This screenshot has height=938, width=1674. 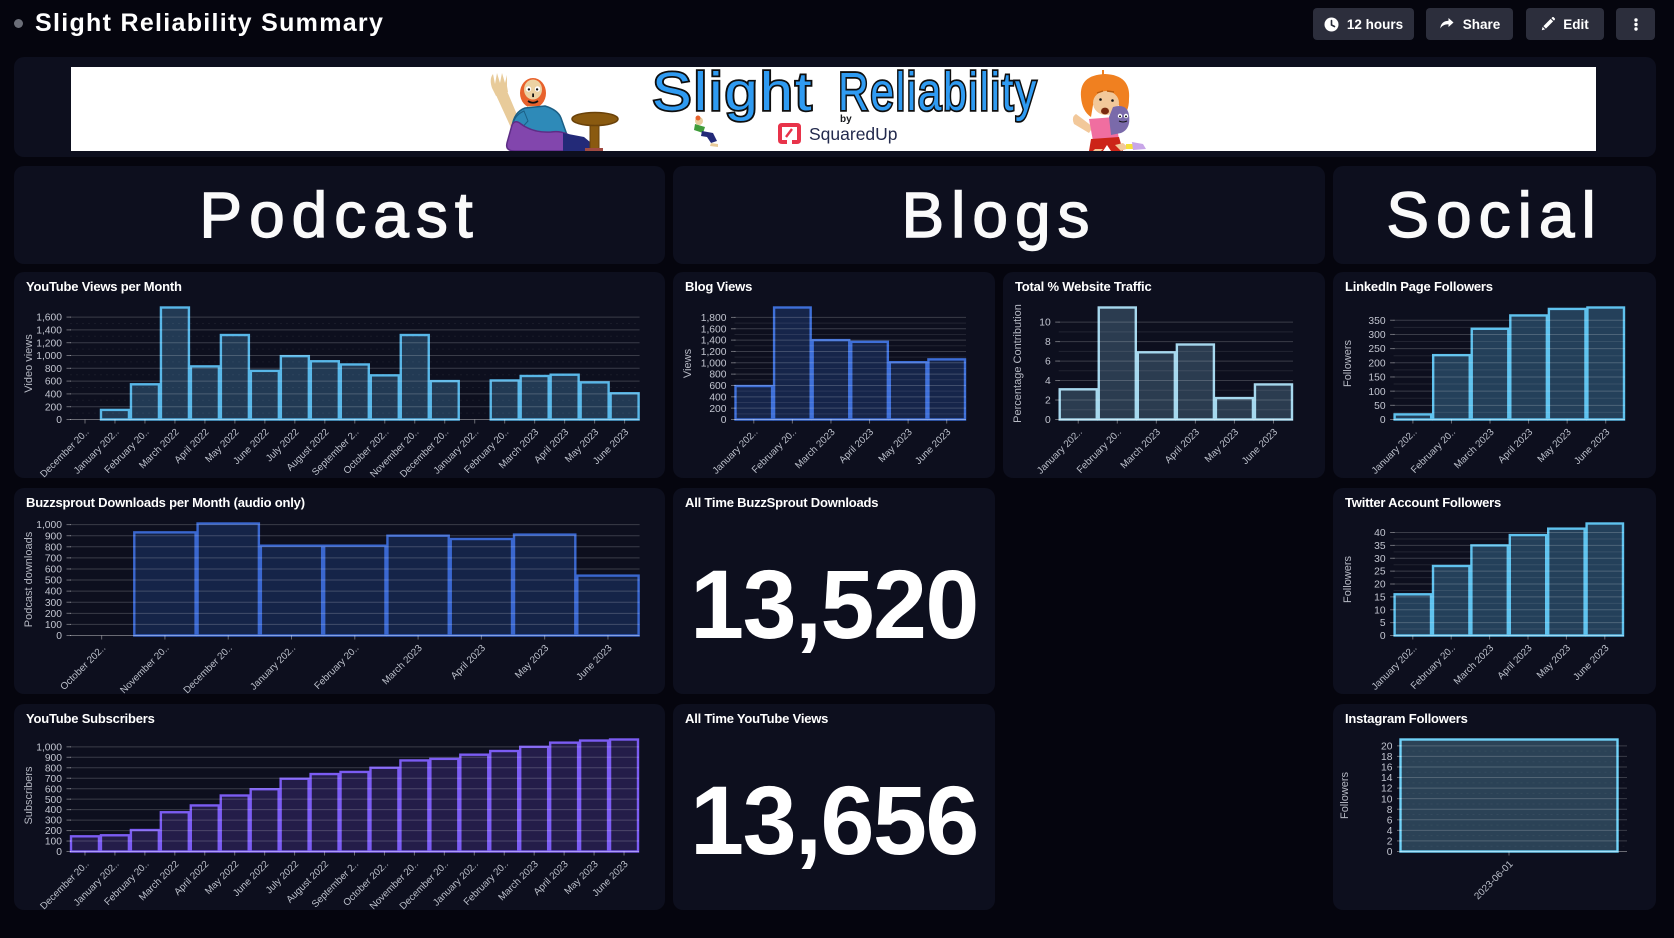 I want to click on svg-text: Slight, so click(x=733, y=94).